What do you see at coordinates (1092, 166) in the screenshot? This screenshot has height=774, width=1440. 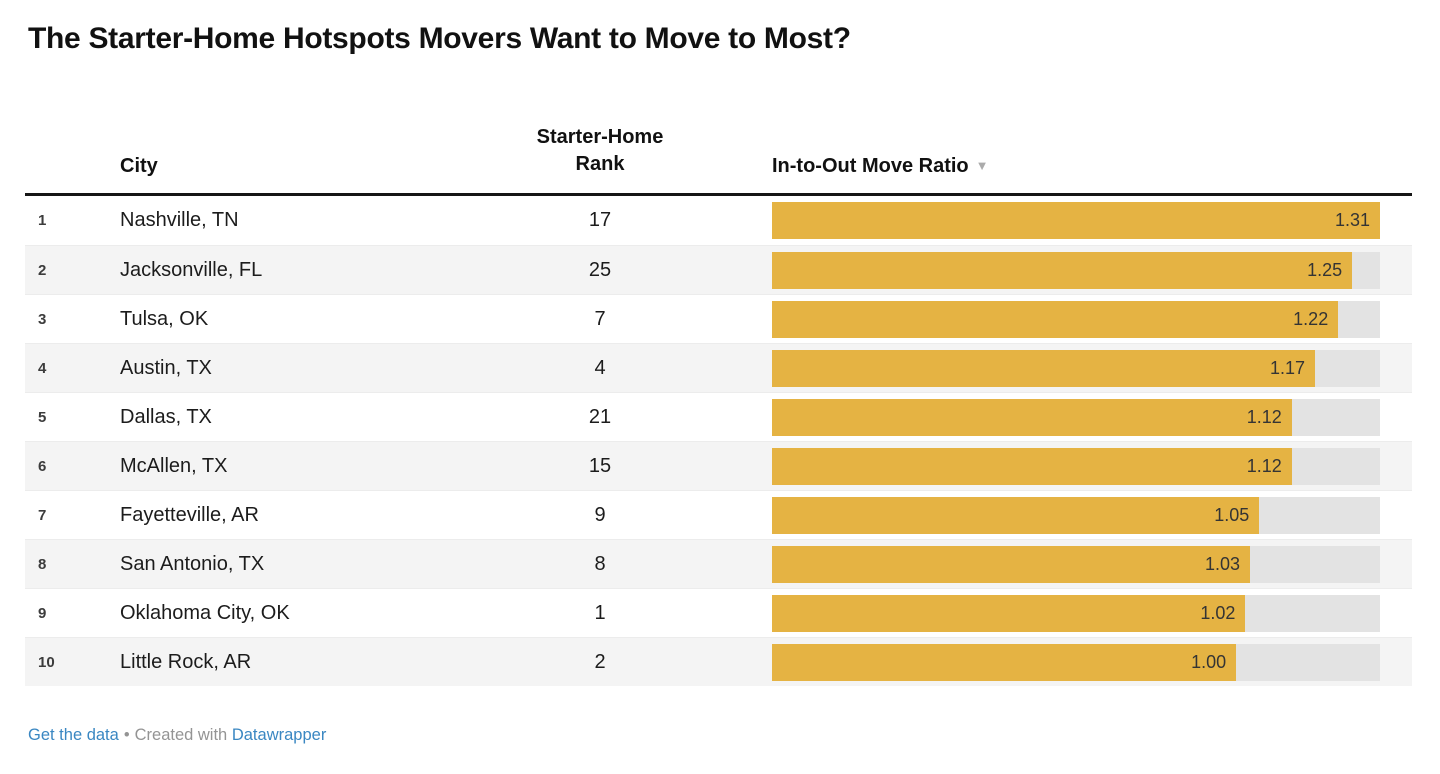 I see `column-header-ratio: In-to-Out Move Ratio ▼` at bounding box center [1092, 166].